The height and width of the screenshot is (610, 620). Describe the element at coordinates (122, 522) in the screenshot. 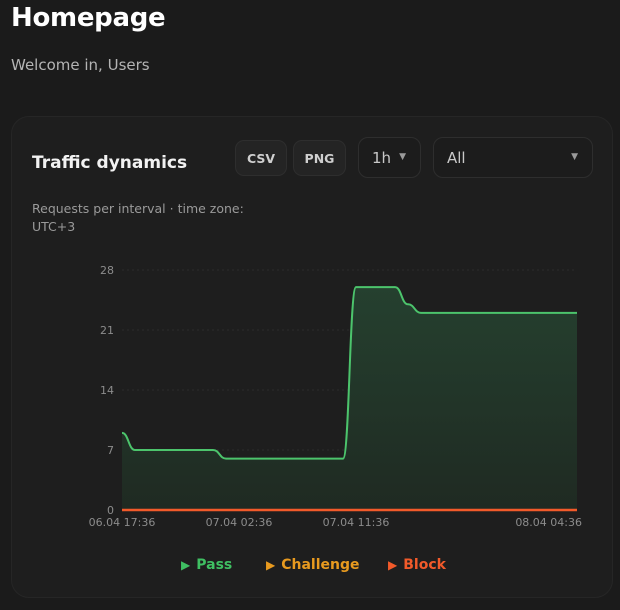

I see `x-tick-label: 06.04 17:36` at that location.